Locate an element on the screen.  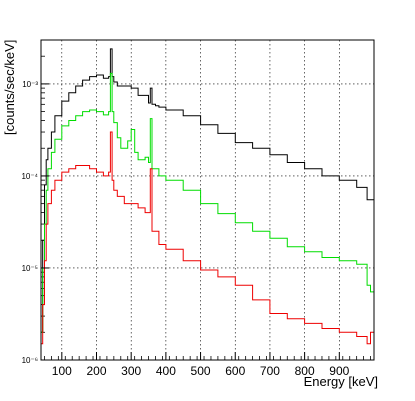
y-tick-label: 10⁻⁶ is located at coordinates (30, 360).